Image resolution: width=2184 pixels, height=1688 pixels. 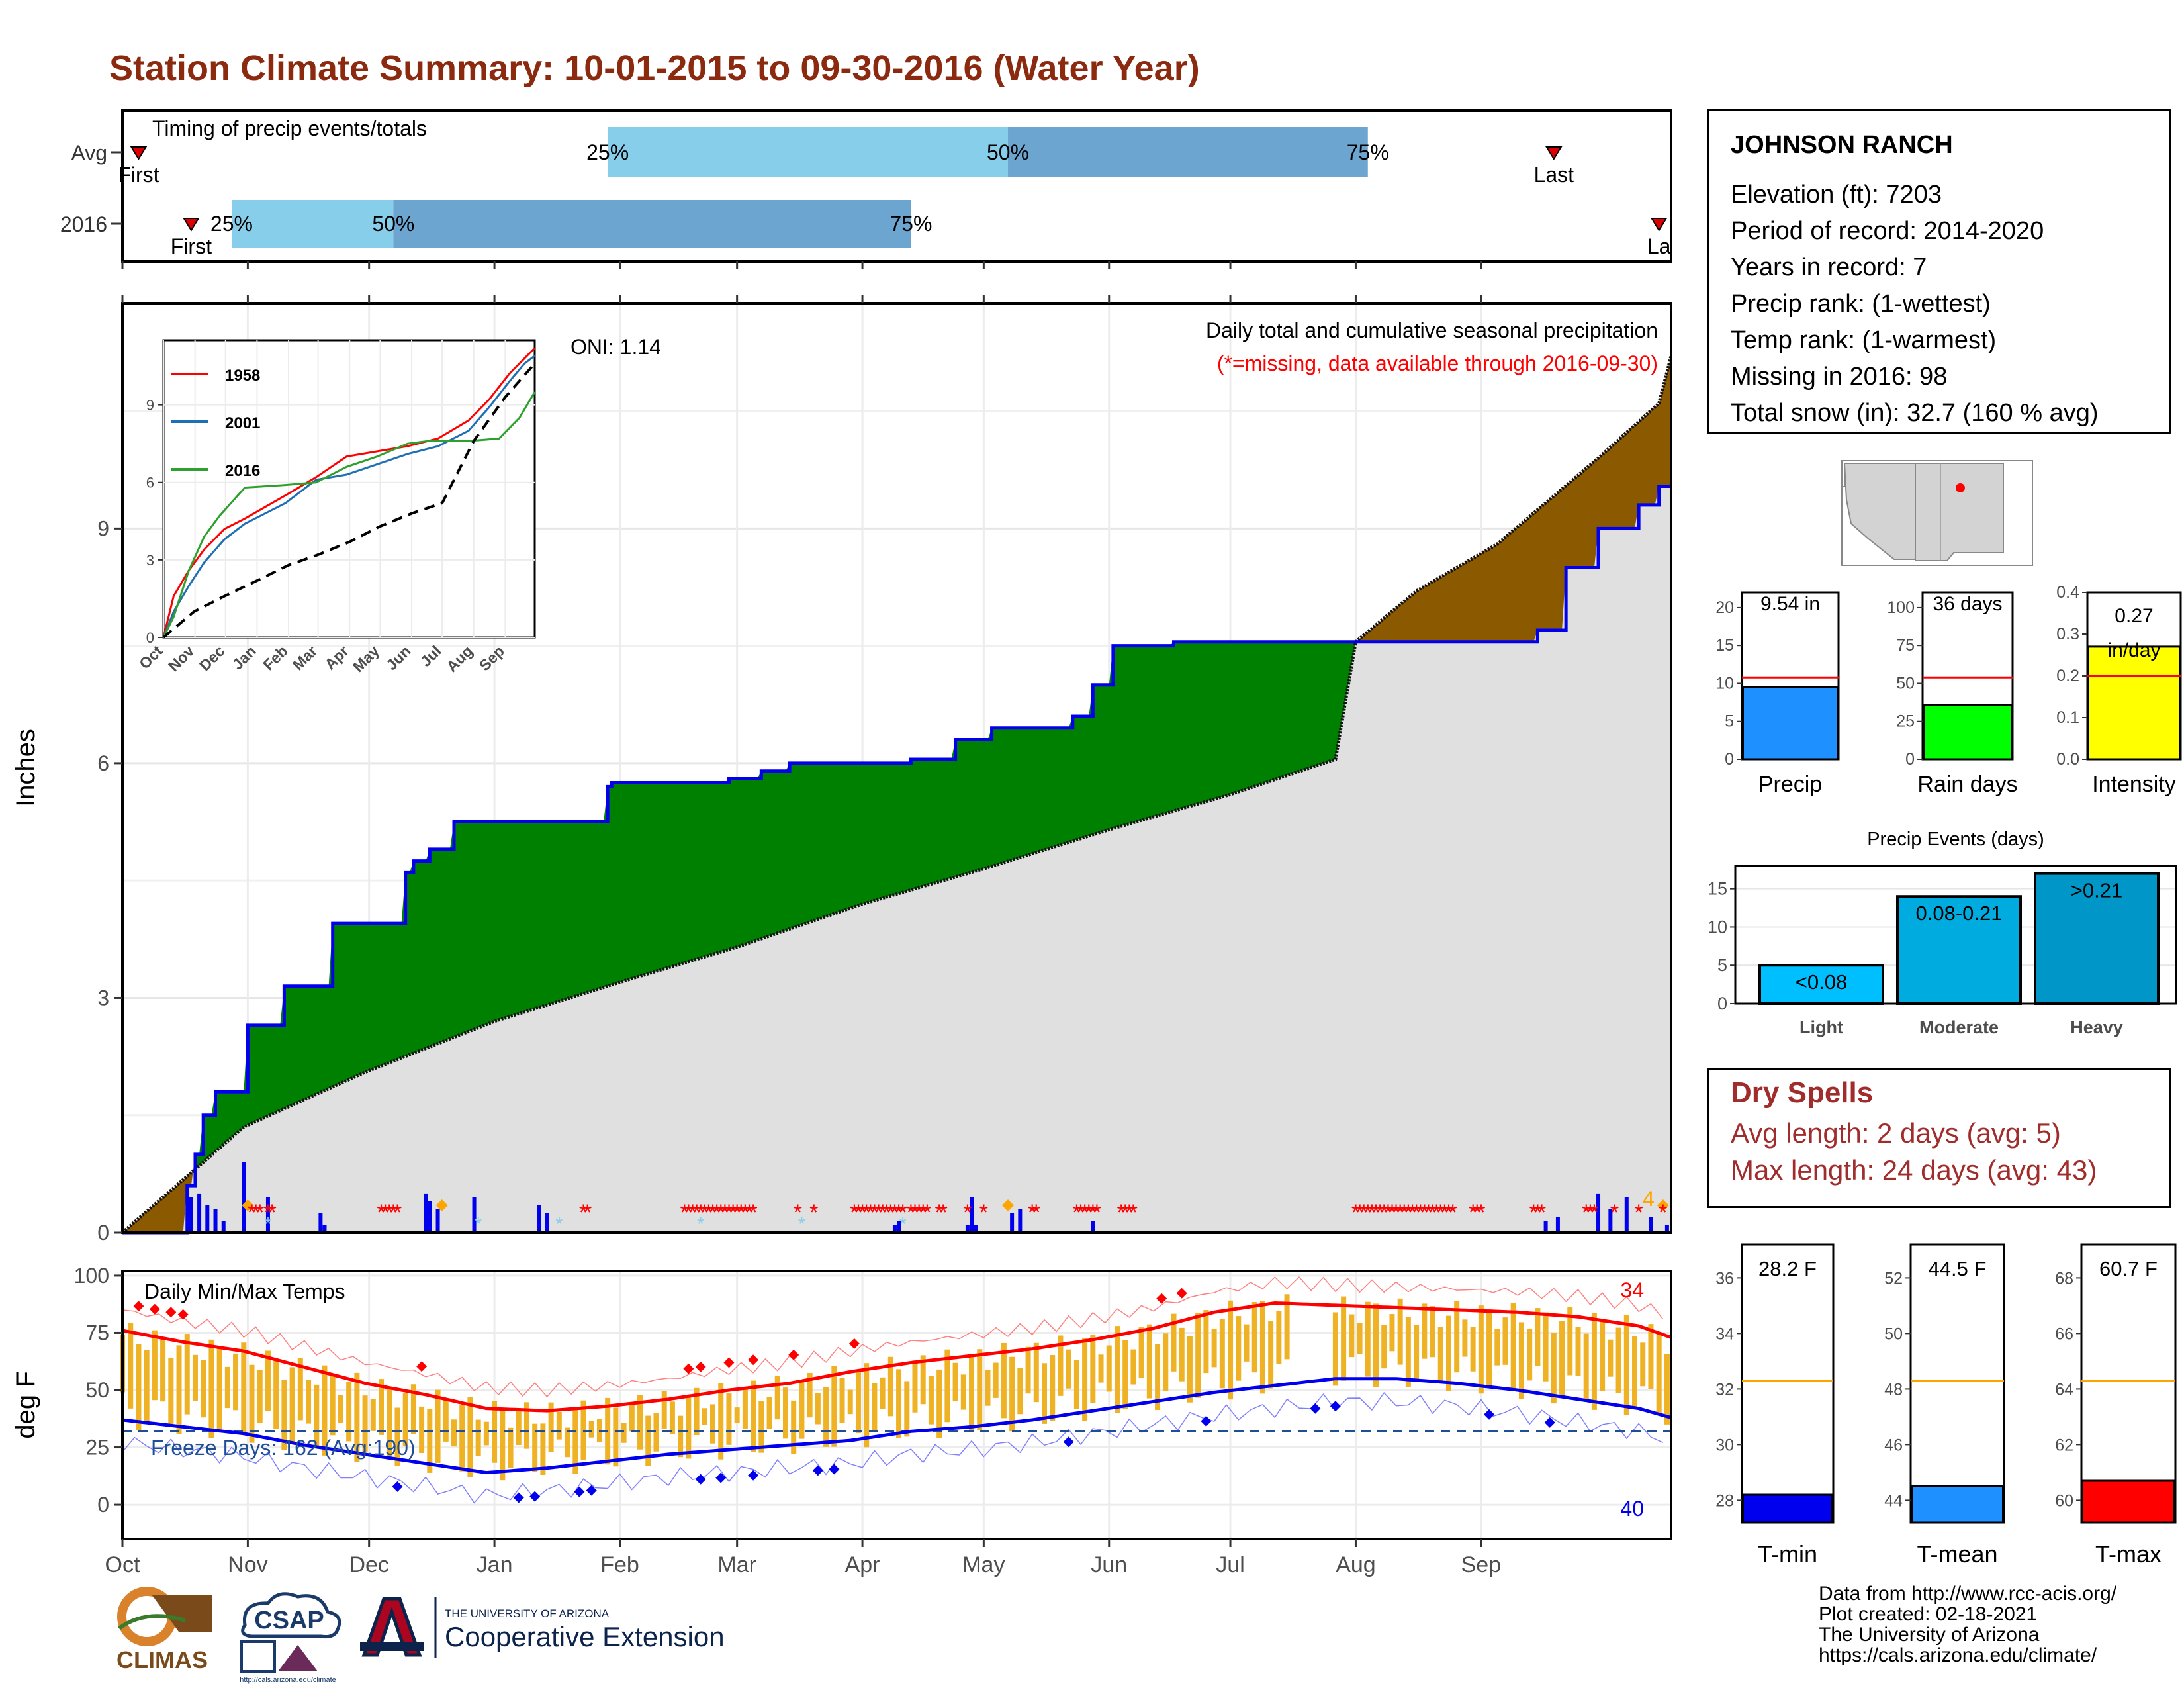 What do you see at coordinates (2096, 1027) in the screenshot?
I see `events-category-label: Heavy` at bounding box center [2096, 1027].